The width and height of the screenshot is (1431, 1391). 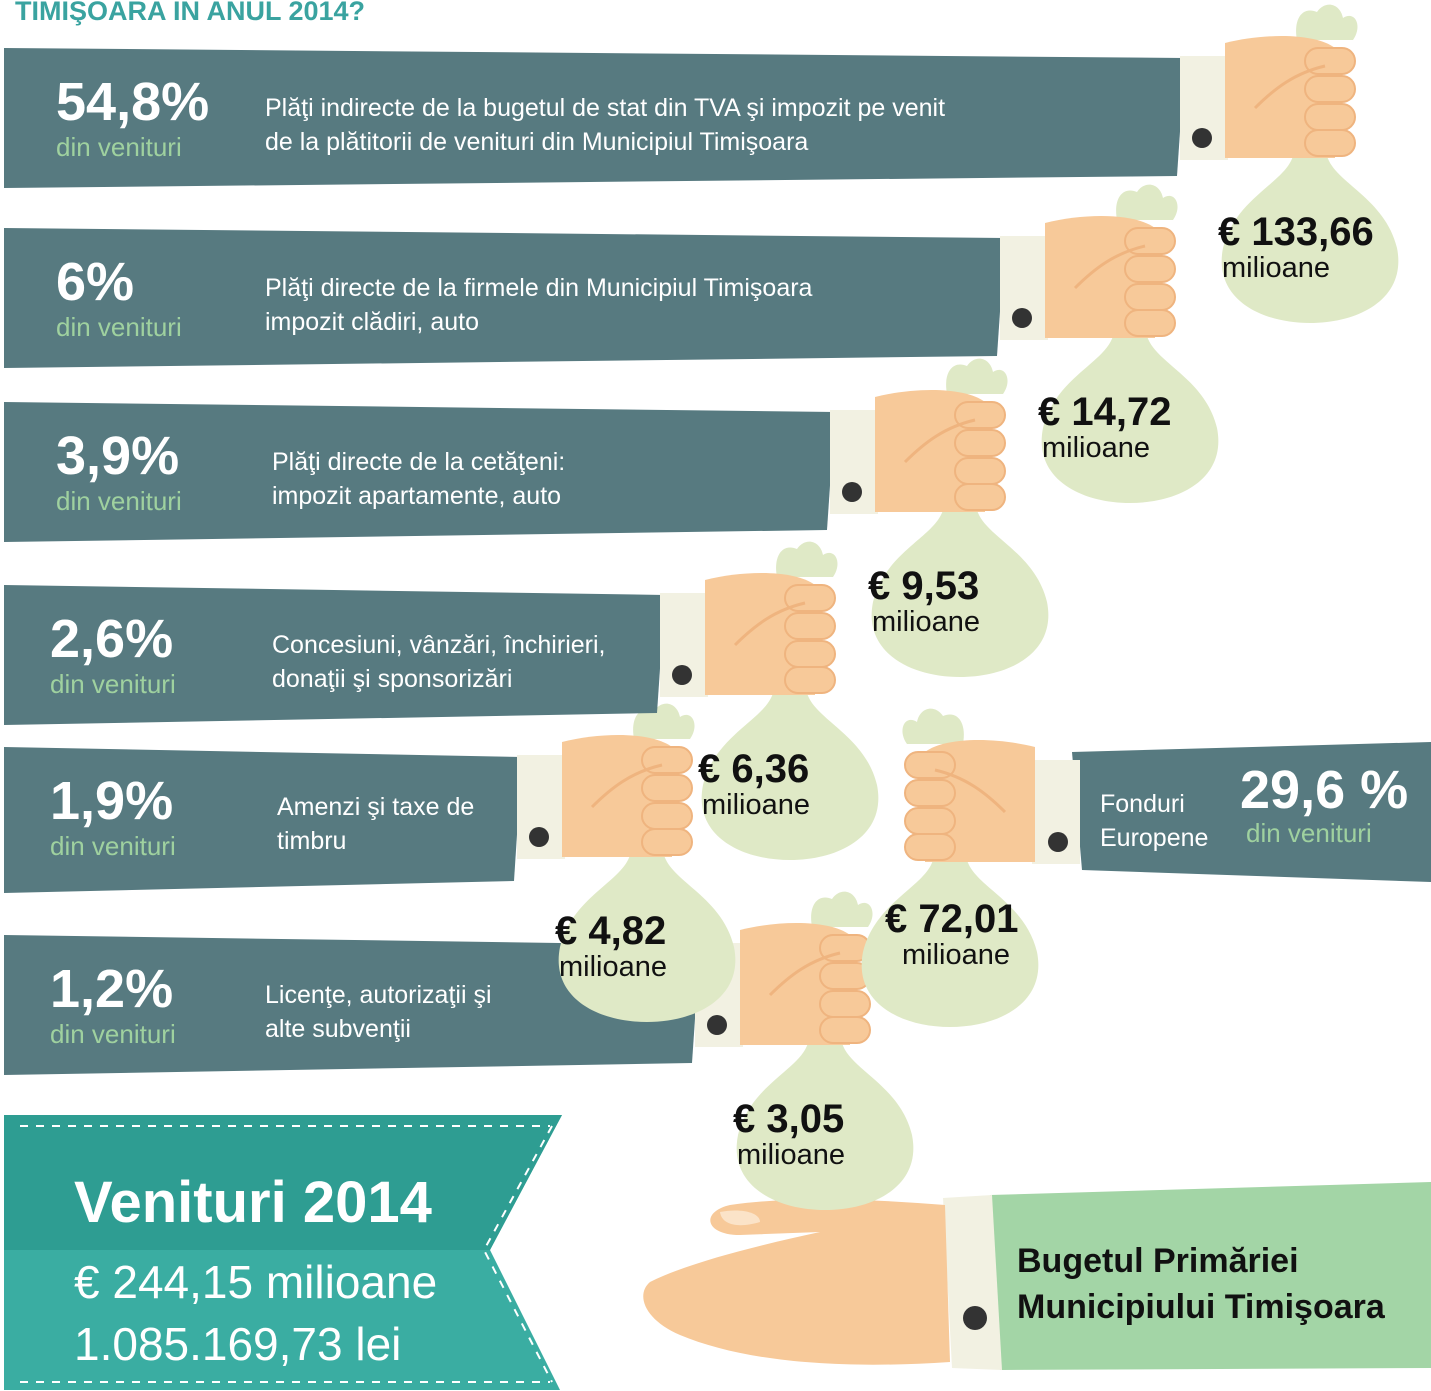 What do you see at coordinates (1142, 804) in the screenshot?
I see `description: Fonduri` at bounding box center [1142, 804].